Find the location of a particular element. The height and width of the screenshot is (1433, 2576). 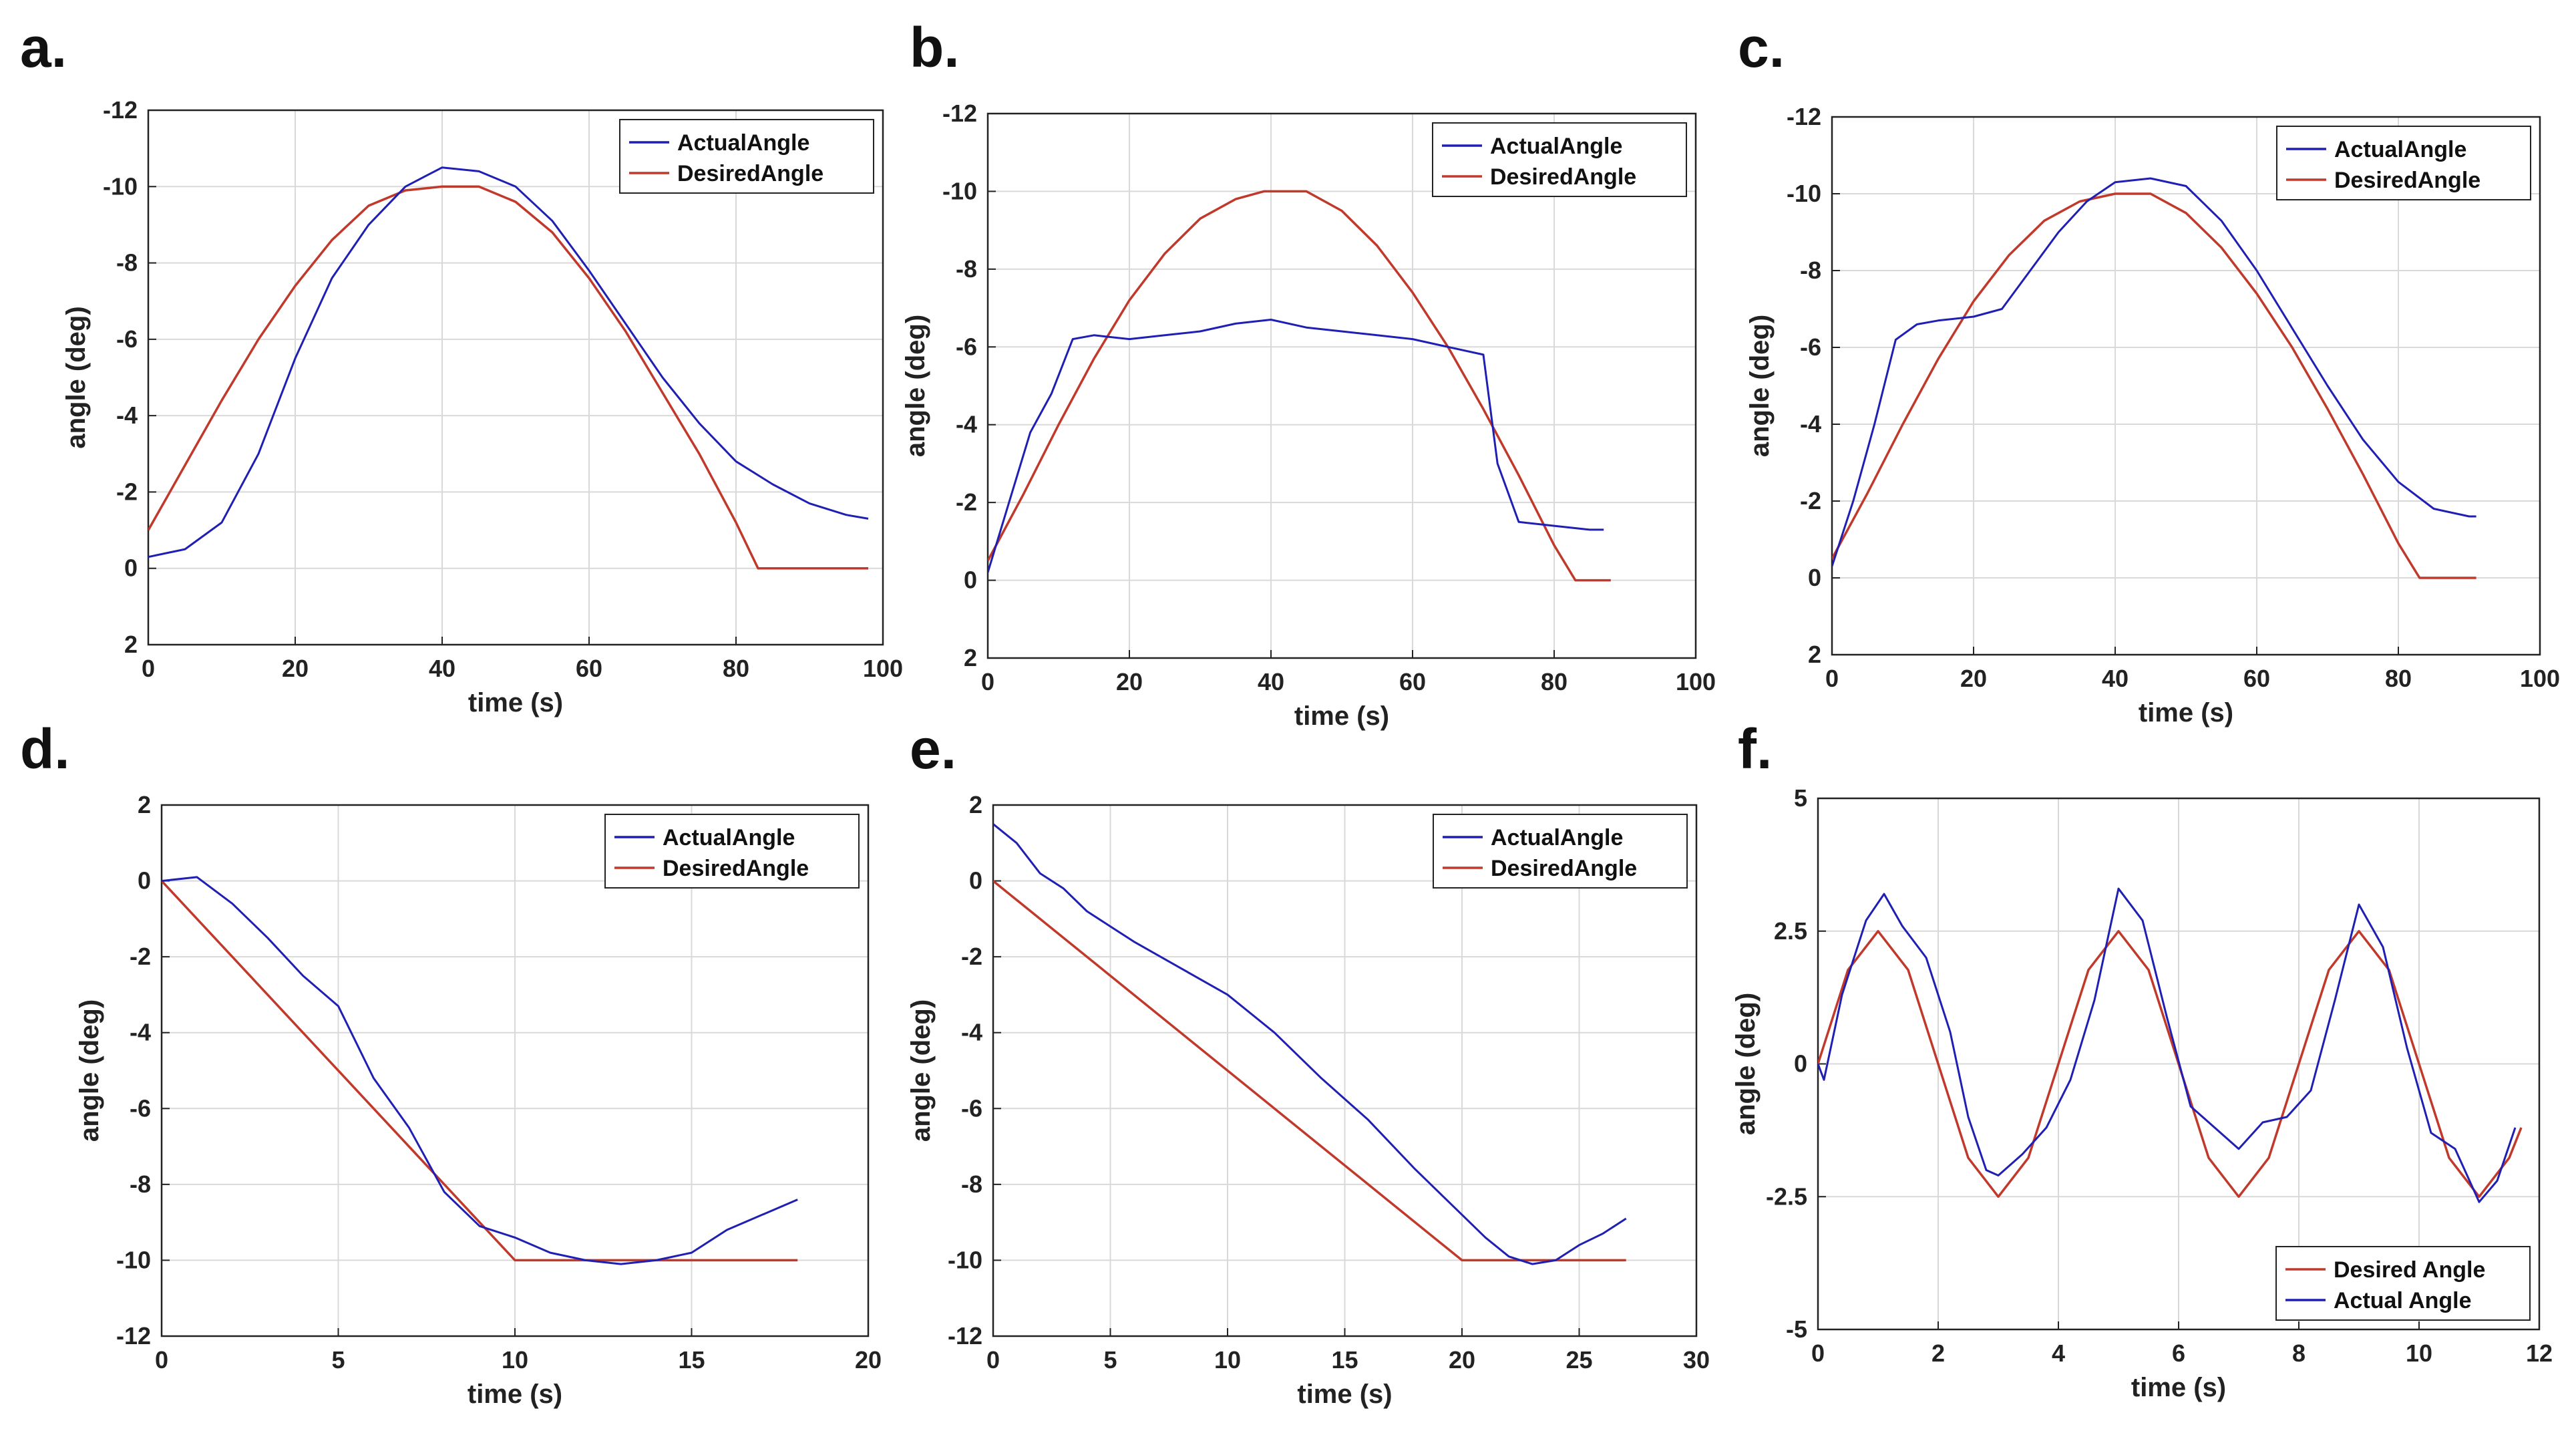

panel-letter: c. is located at coordinates (1761, 48).